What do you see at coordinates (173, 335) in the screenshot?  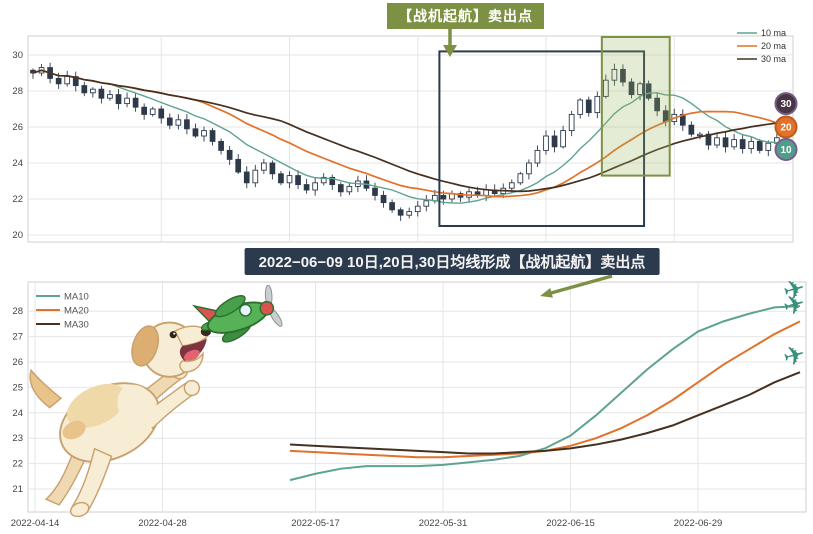 I see `dog-eye` at bounding box center [173, 335].